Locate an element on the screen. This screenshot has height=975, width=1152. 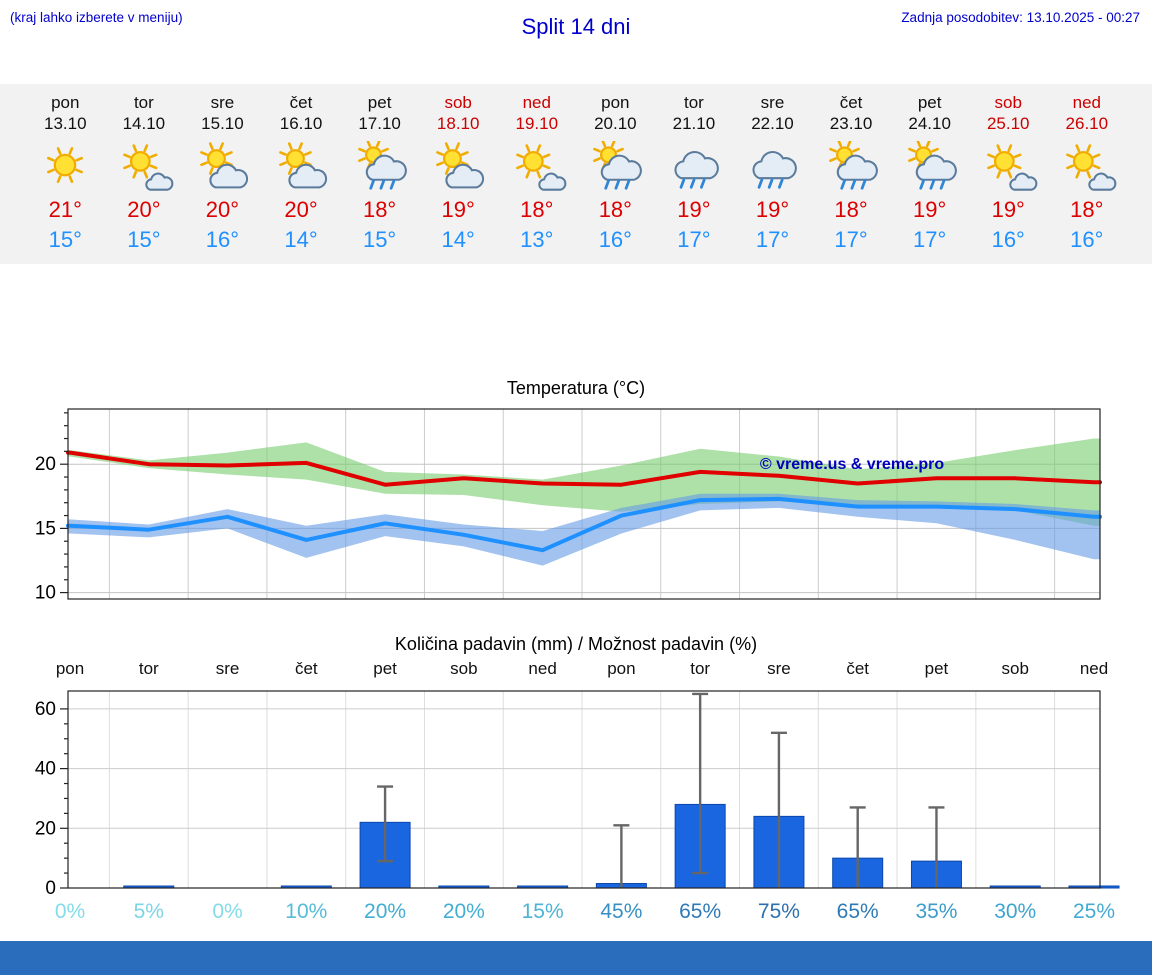
day-date: 17.10 is located at coordinates (379, 123).